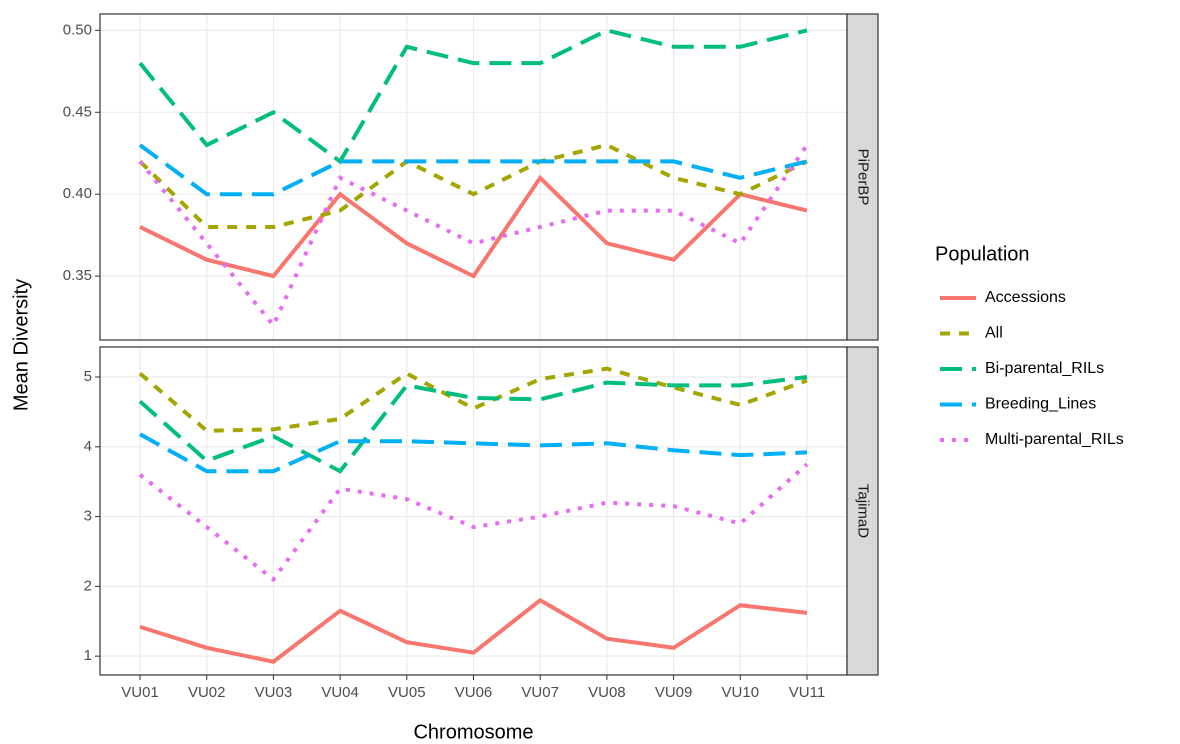 This screenshot has width=1180, height=744. What do you see at coordinates (407, 692) in the screenshot?
I see `x-tick-label: VU05` at bounding box center [407, 692].